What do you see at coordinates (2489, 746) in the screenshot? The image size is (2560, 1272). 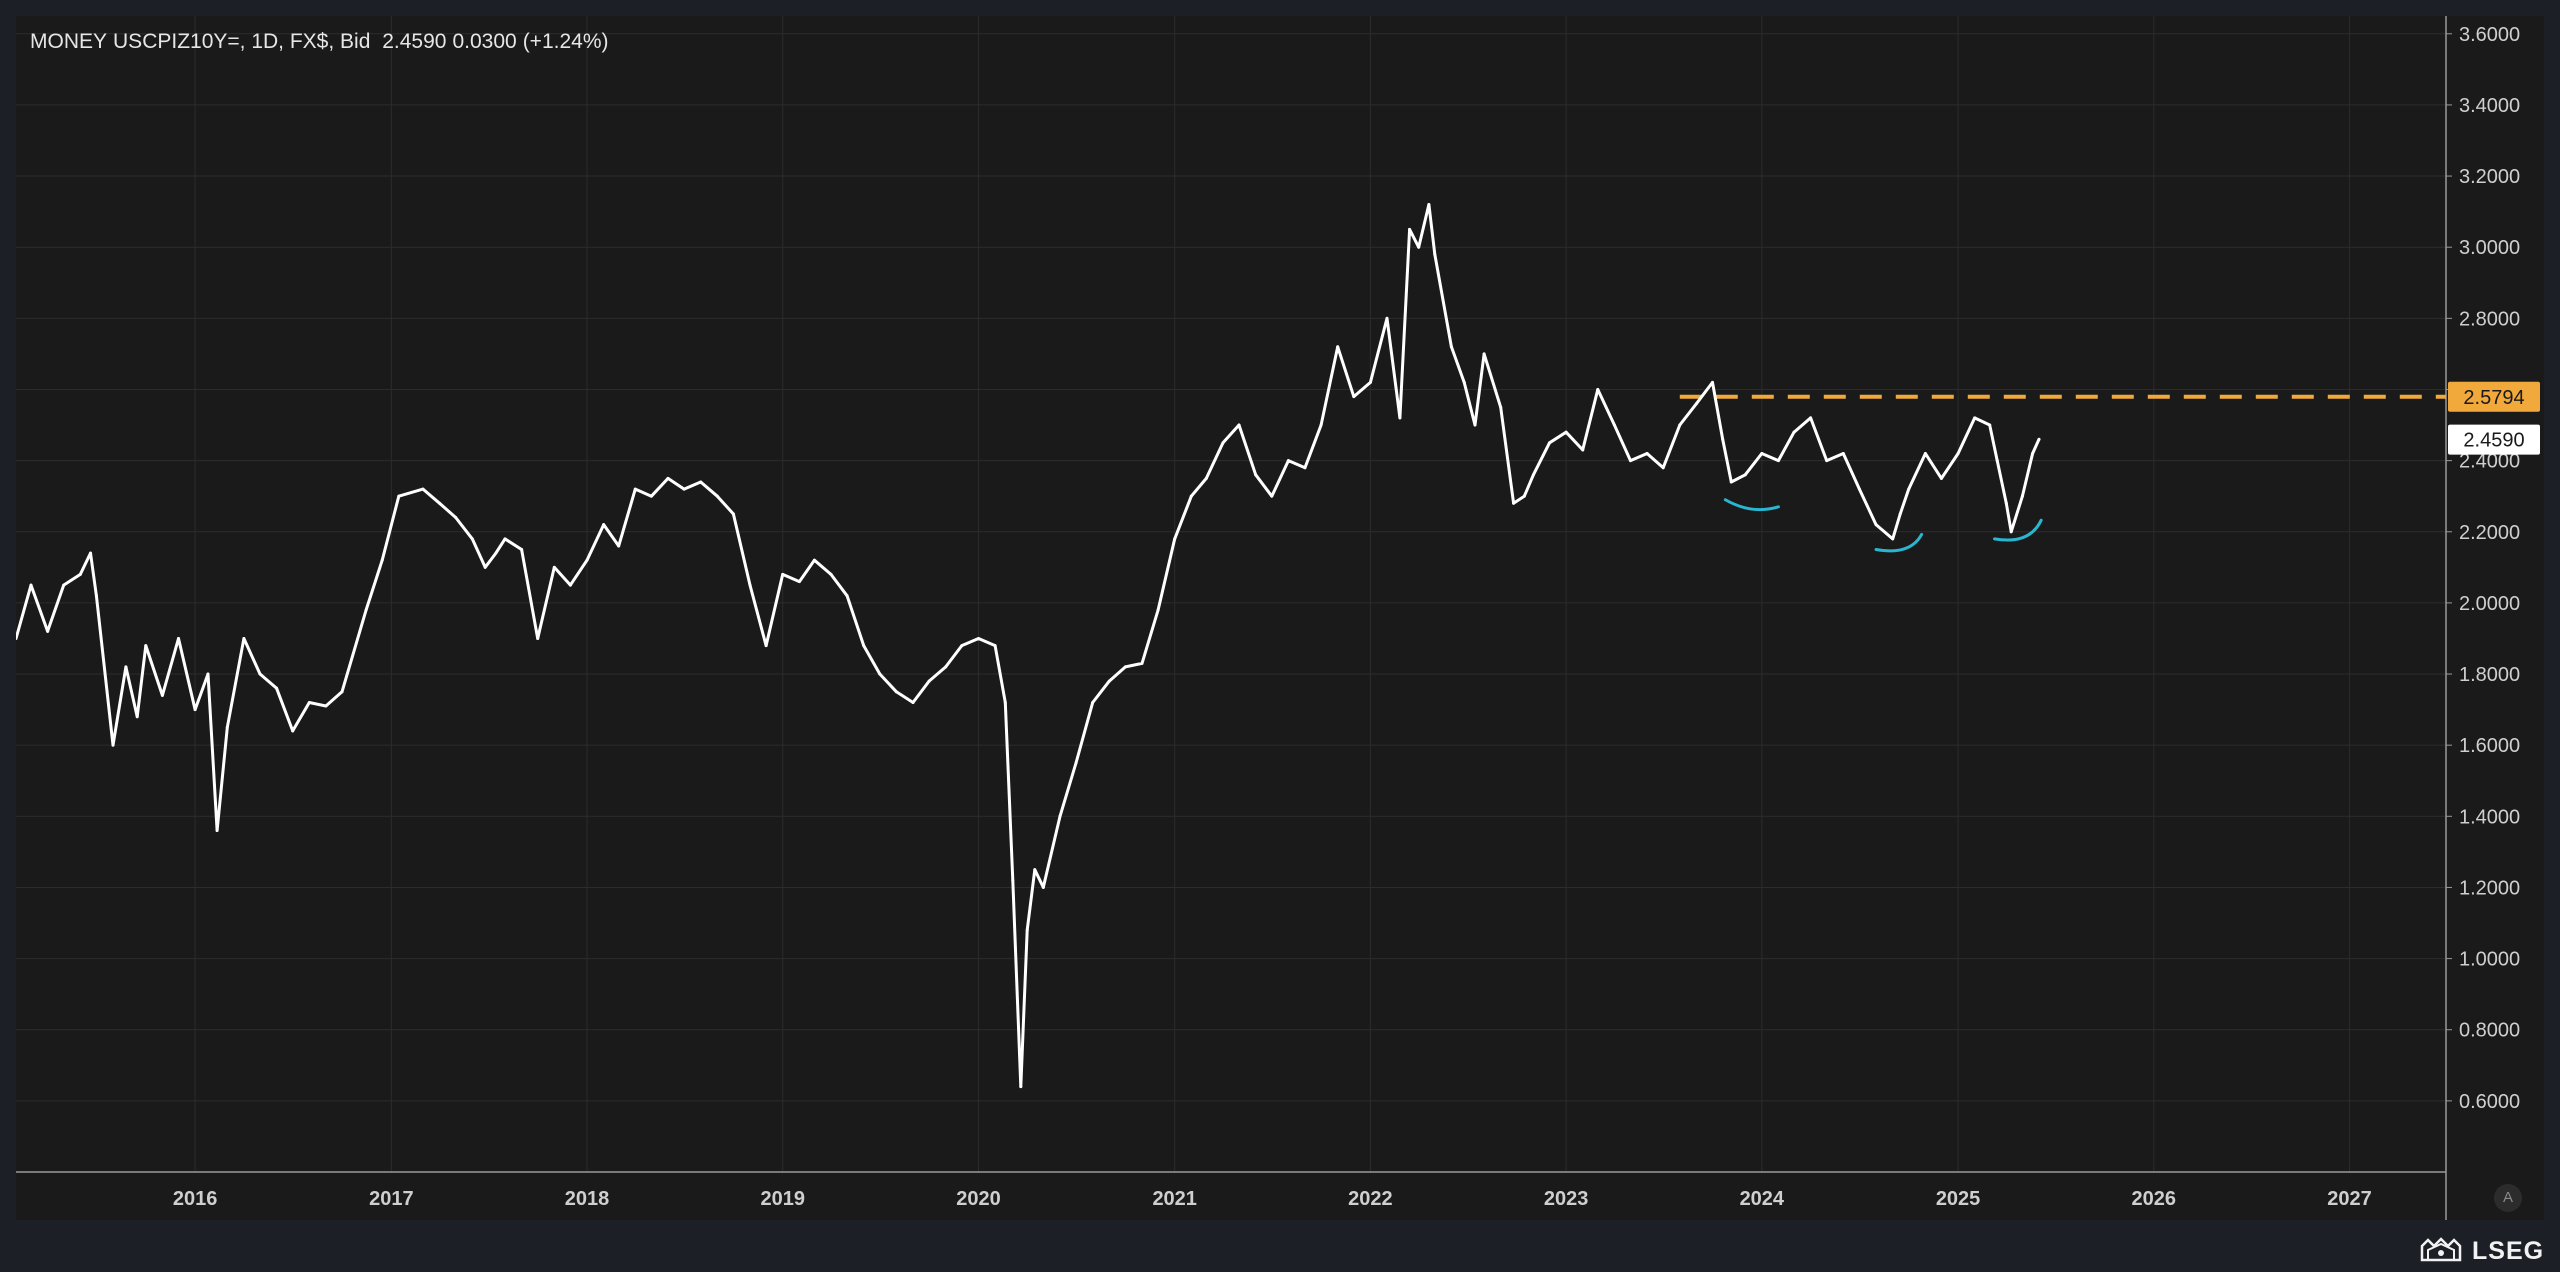 I see `y-tick-label: 1.6000` at bounding box center [2489, 746].